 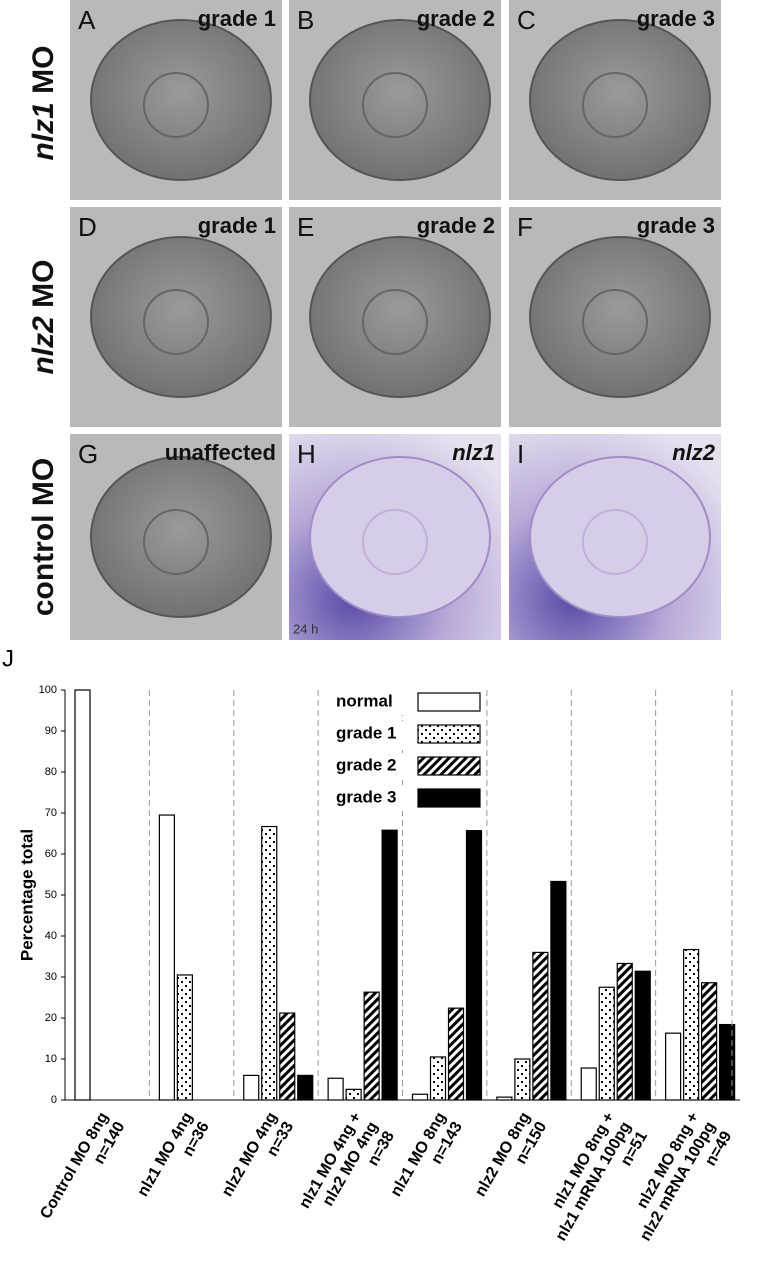 What do you see at coordinates (51, 895) in the screenshot?
I see `y-tick-label: 50` at bounding box center [51, 895].